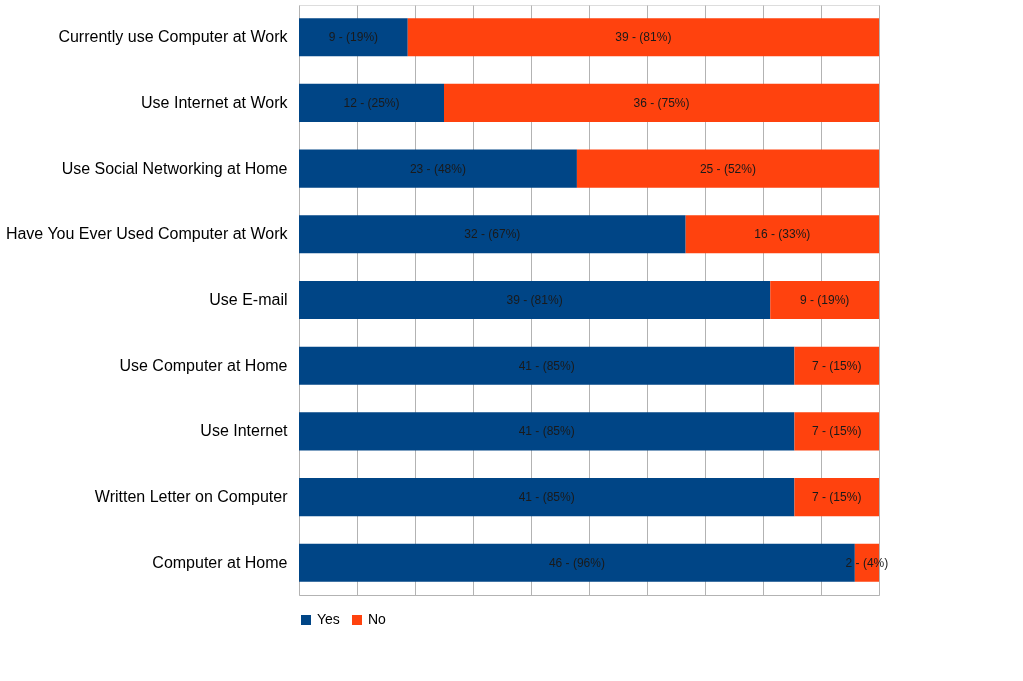 Image resolution: width=1023 pixels, height=681 pixels. Describe the element at coordinates (328, 619) in the screenshot. I see `legend-label: Yes` at that location.